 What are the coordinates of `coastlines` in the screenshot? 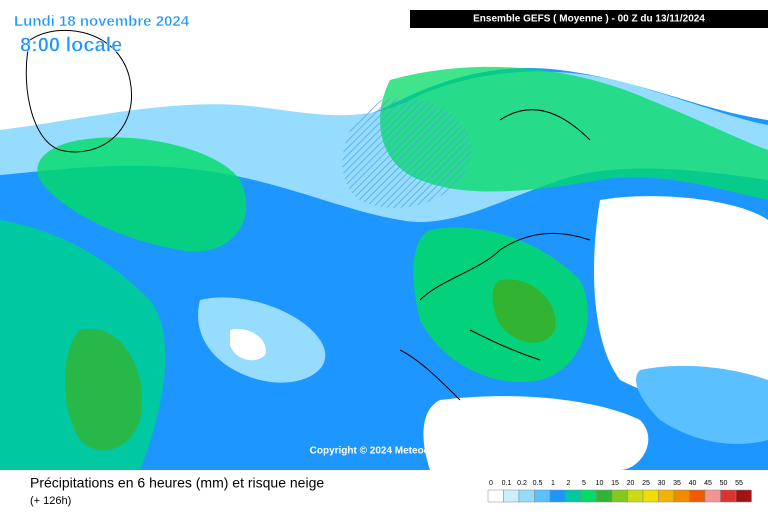 It's located at (495, 255).